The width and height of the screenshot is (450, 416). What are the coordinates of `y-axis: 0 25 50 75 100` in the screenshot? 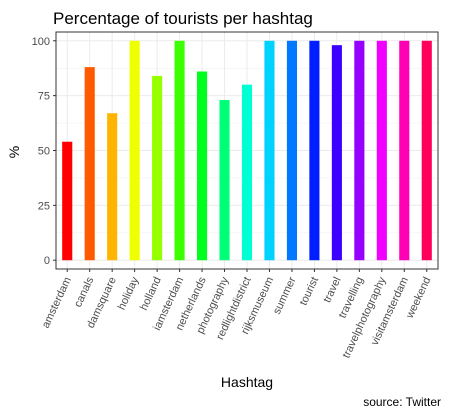 It's located at (44, 151).